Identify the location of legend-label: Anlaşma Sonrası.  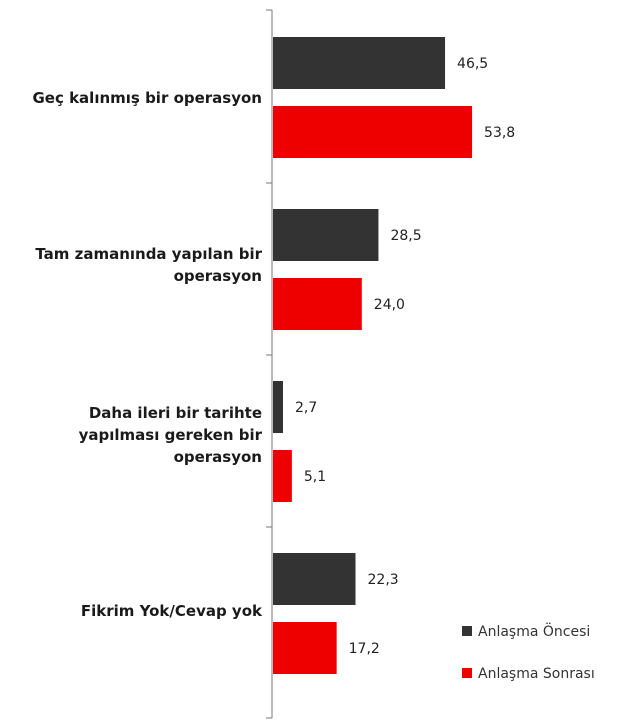
(536, 674).